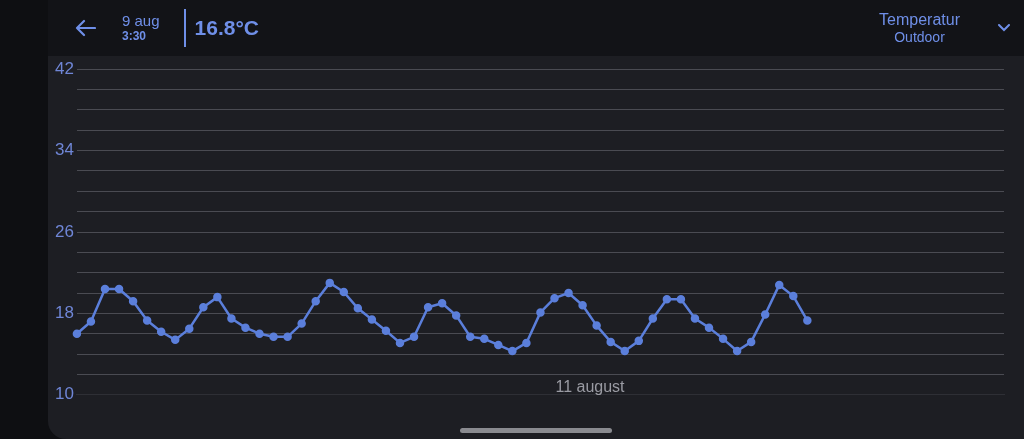 The image size is (1024, 439). Describe the element at coordinates (919, 20) in the screenshot. I see `chart-title: Temperatur` at that location.